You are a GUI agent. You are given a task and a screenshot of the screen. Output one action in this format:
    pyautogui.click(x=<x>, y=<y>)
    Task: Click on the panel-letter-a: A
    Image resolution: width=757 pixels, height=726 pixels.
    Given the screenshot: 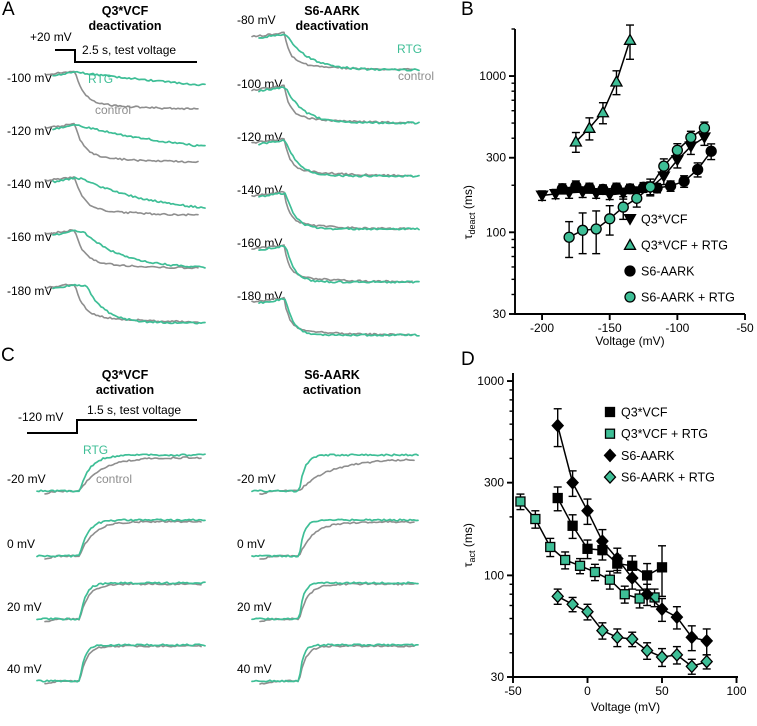 What is the action you would take?
    pyautogui.click(x=8, y=10)
    